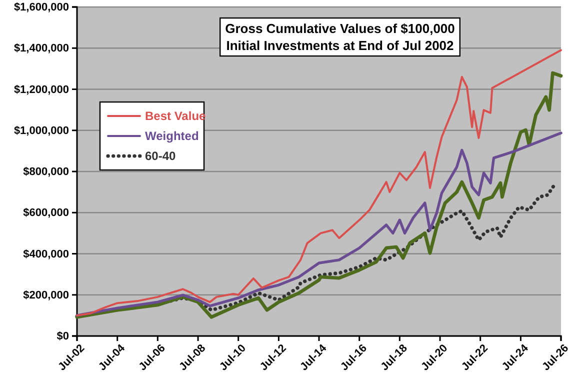 The height and width of the screenshot is (384, 576). Describe the element at coordinates (41, 8) in the screenshot. I see `y-tick-label: $1,600,000` at that location.